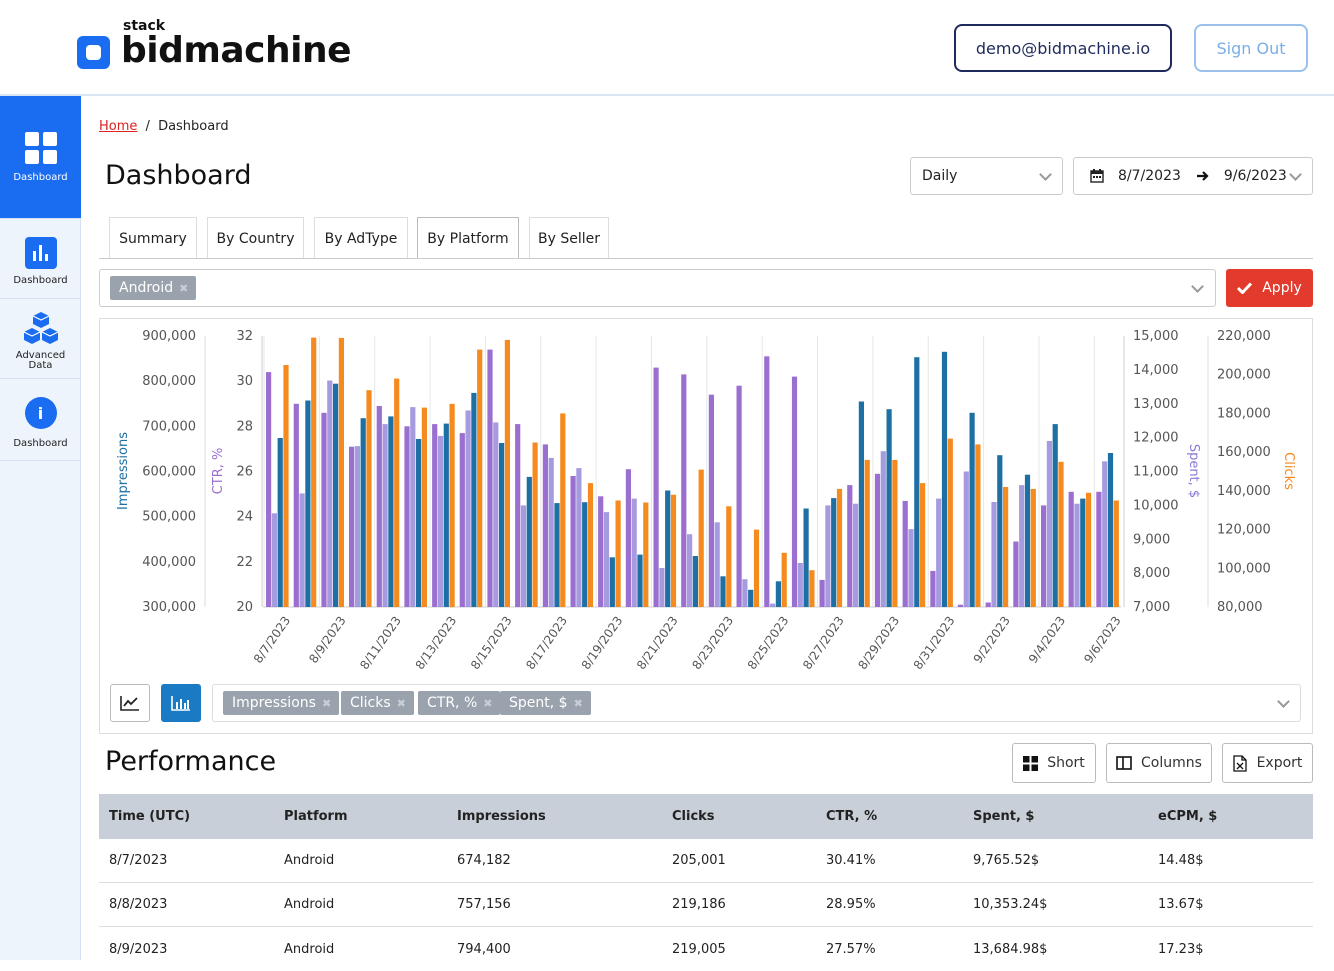 This screenshot has height=971, width=1334. Describe the element at coordinates (1066, 763) in the screenshot. I see `short-button-label: Short` at that location.